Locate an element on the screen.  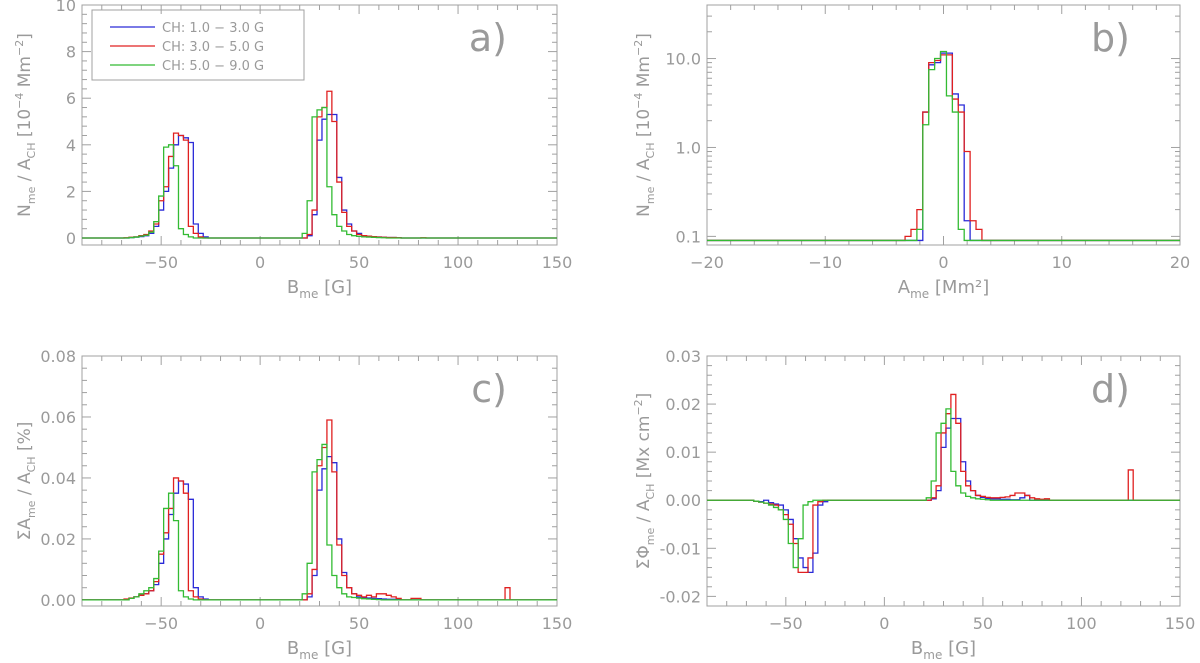
y-axis-label: ΣΦme / ACH [Mx cm−2] is located at coordinates (644, 481).